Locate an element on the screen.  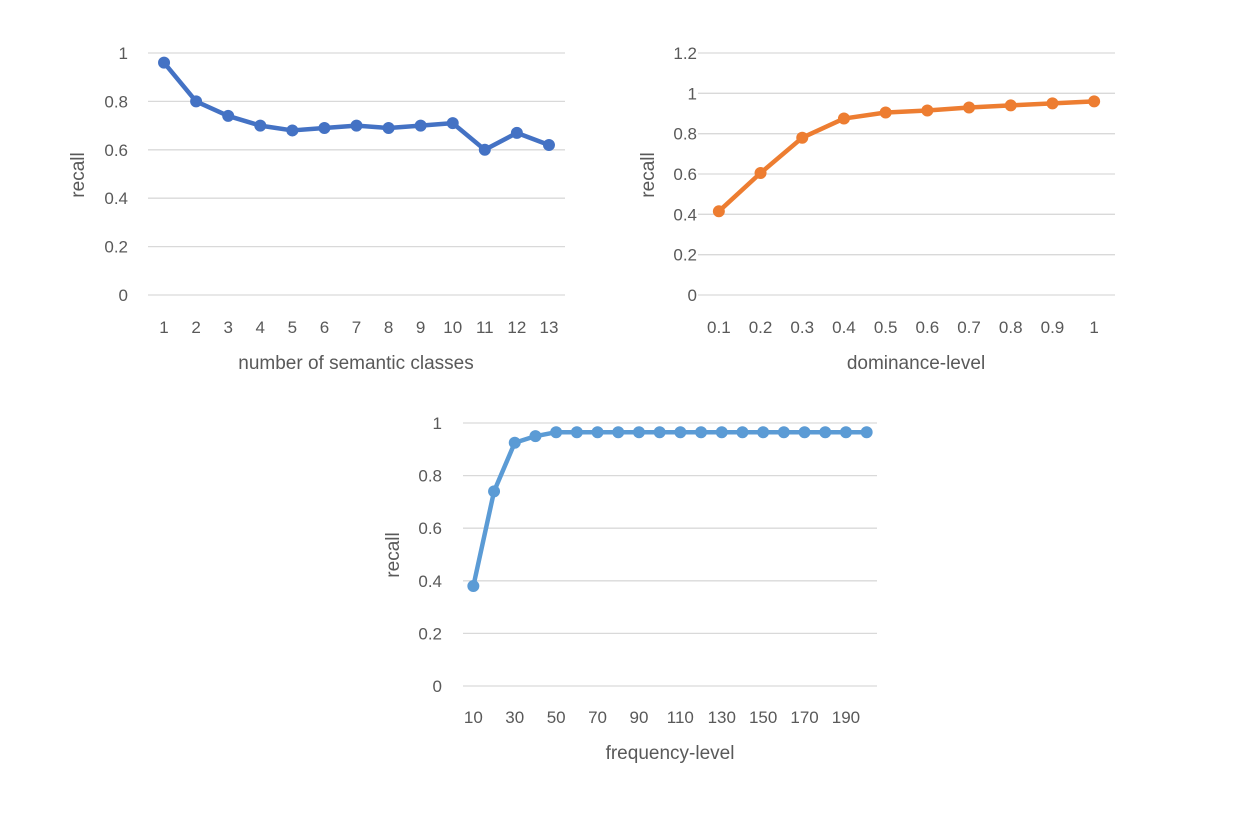
x-tick-label: 3 is located at coordinates (227, 327).